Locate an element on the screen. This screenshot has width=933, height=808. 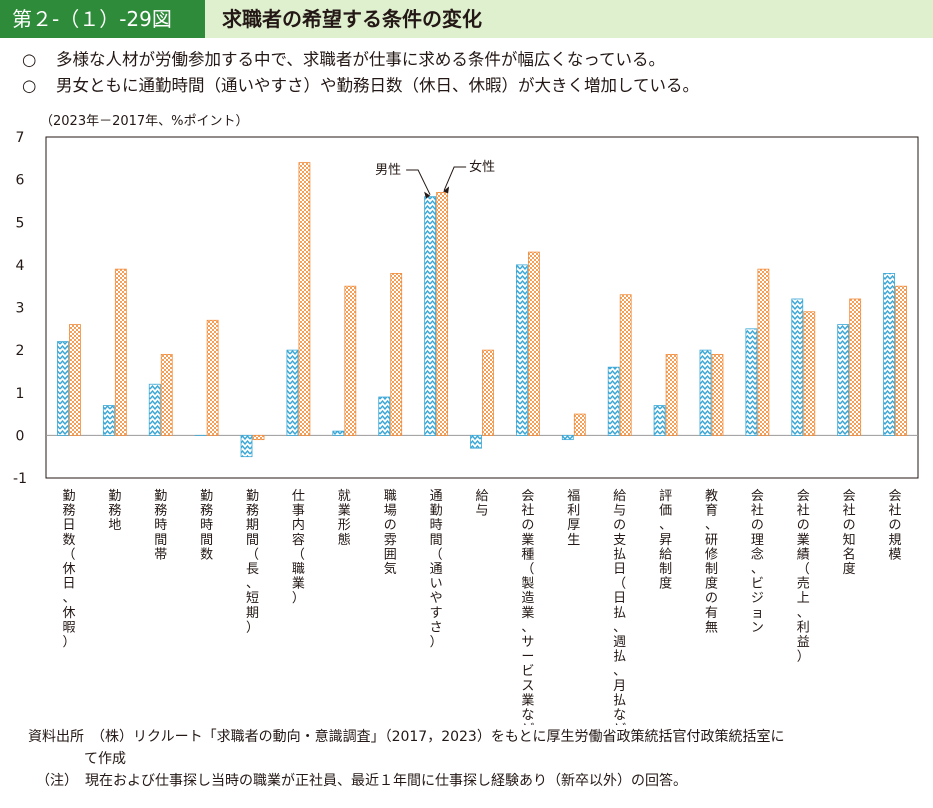
y-tick-label: 3 is located at coordinates (20, 309).